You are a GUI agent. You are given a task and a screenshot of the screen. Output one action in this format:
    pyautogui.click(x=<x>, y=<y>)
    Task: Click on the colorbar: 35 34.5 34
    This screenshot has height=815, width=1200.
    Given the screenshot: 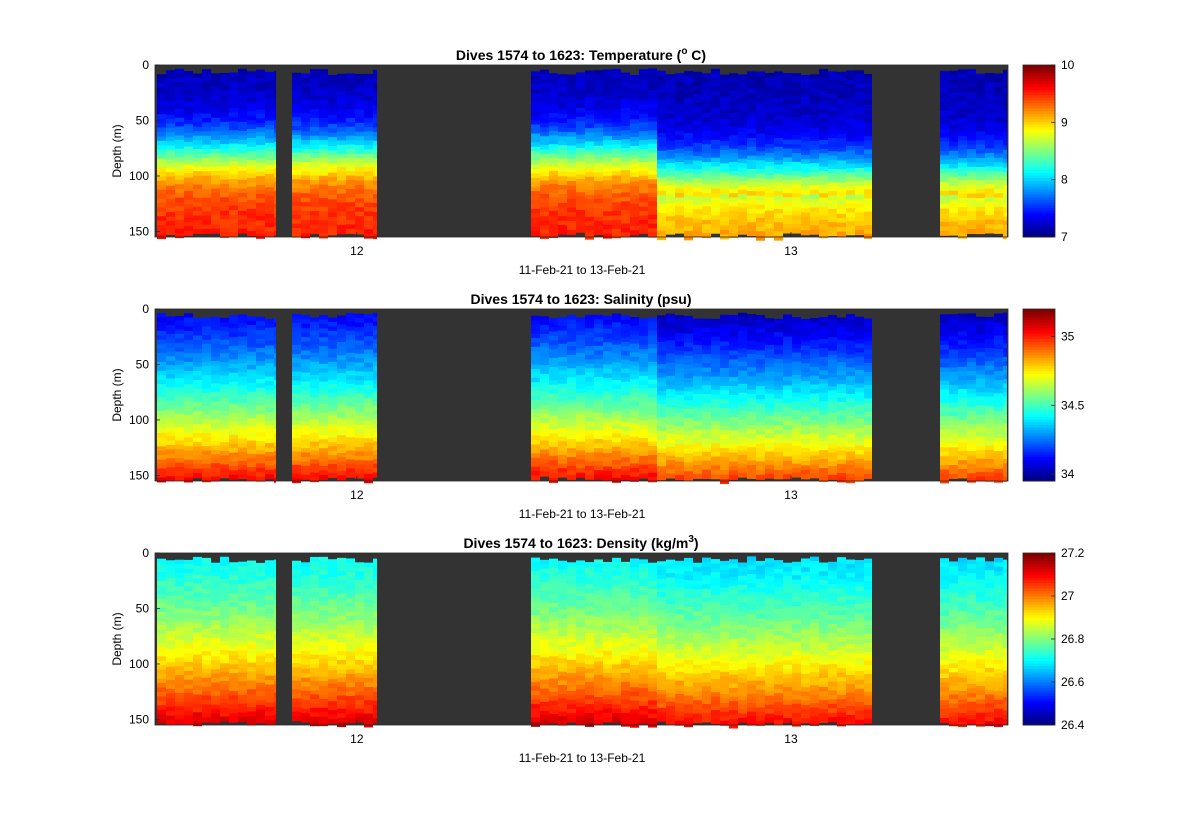 What is the action you would take?
    pyautogui.click(x=1053, y=395)
    